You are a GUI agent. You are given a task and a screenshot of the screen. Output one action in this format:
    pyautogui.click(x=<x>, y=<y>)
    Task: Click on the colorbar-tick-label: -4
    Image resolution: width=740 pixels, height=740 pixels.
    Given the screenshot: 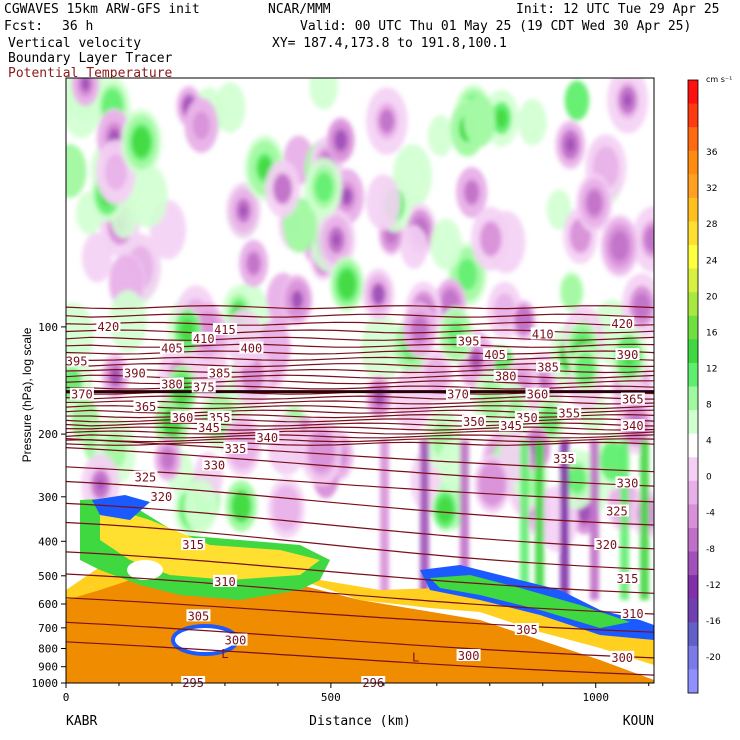 What is the action you would take?
    pyautogui.click(x=710, y=514)
    